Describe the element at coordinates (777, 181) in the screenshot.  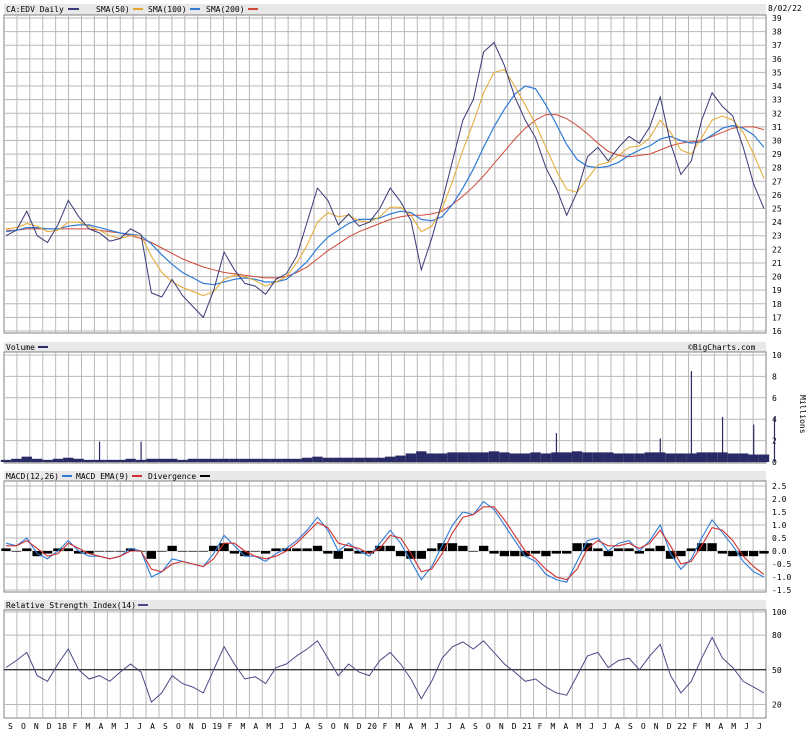
I see `y-tick-label: 27` at that location.